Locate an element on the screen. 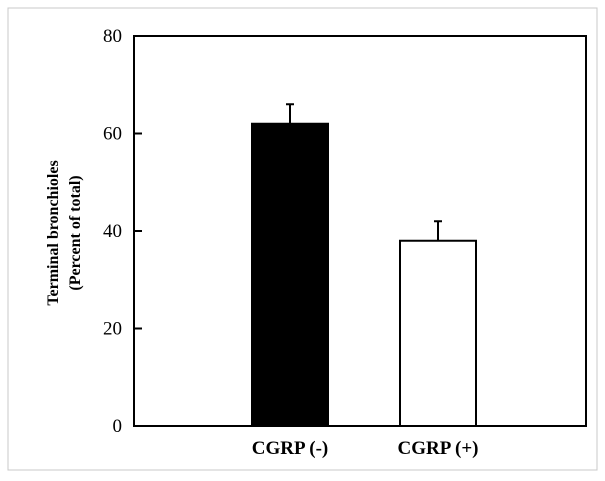 The image size is (605, 481). y-tick-label: 60 is located at coordinates (112, 134).